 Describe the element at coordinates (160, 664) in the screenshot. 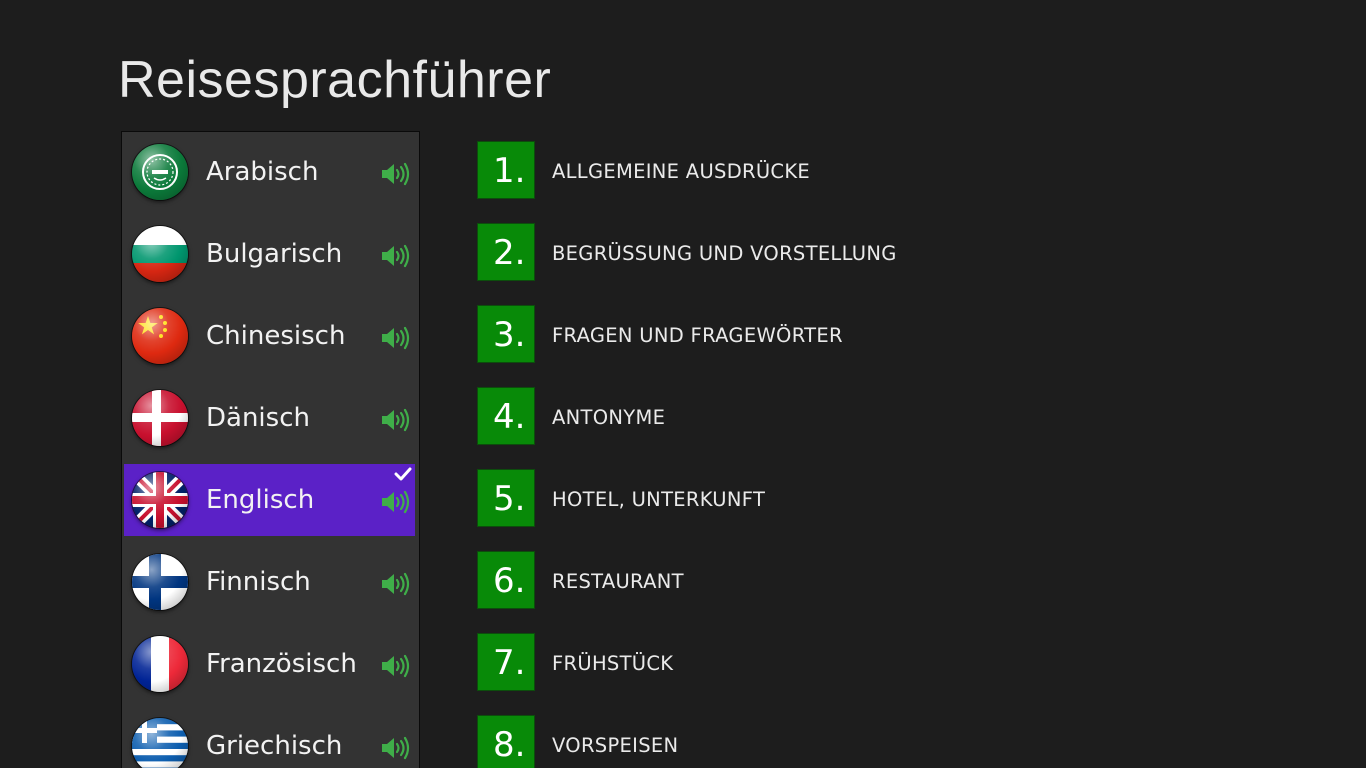

I see `france-flag-icon` at that location.